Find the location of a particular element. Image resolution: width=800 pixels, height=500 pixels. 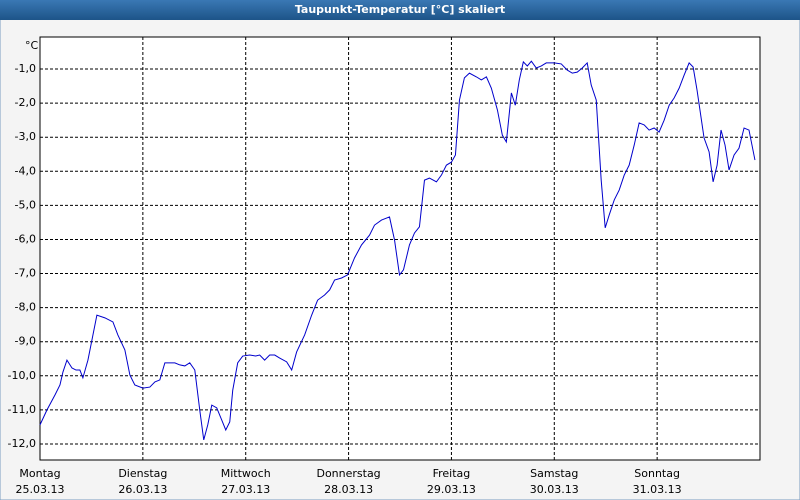

x-tick-label: Freitag is located at coordinates (452, 473).